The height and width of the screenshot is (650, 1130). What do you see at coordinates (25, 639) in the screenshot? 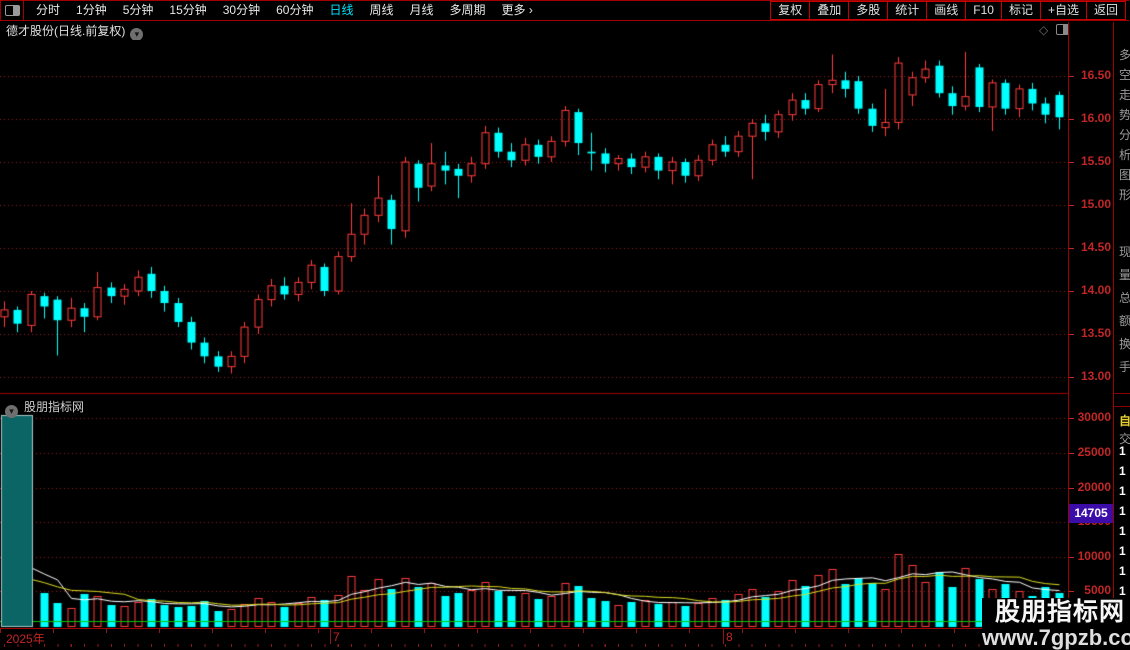
I see `time-axis-label: 2025年` at bounding box center [25, 639].